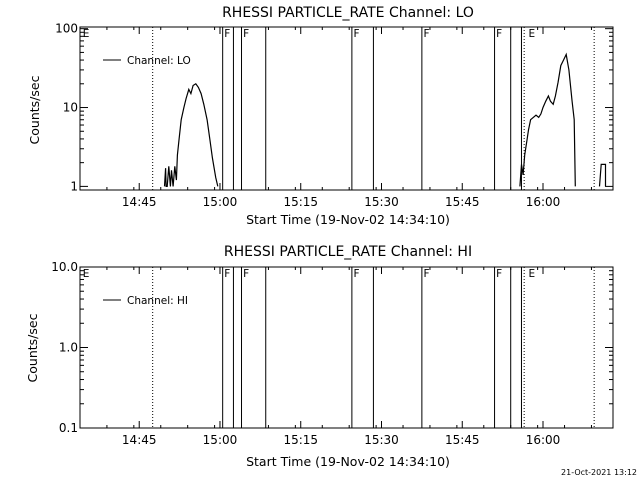 The height and width of the screenshot is (480, 640). I want to click on y-tick-label: 10, so click(70, 108).